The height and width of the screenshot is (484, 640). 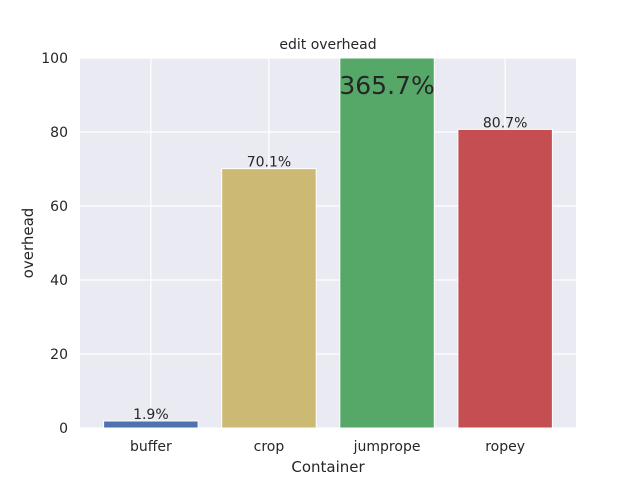 What do you see at coordinates (269, 447) in the screenshot?
I see `x-tick-label: crop` at bounding box center [269, 447].